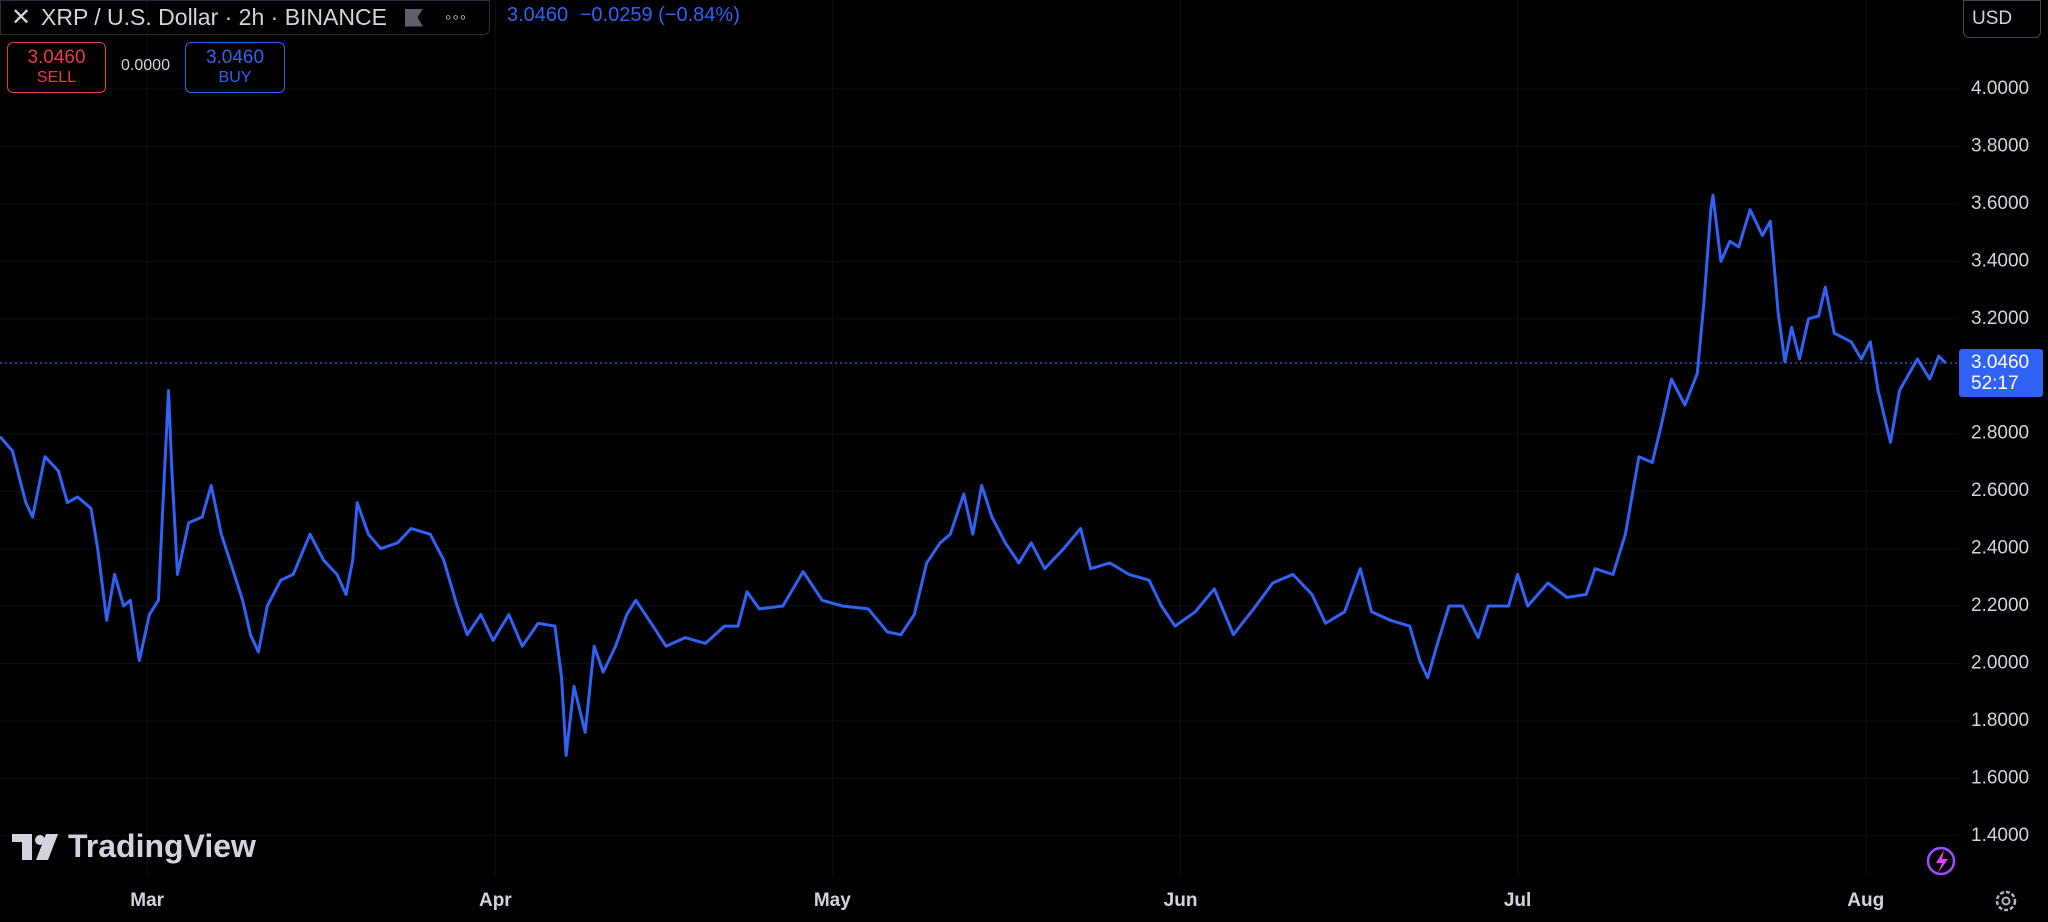  What do you see at coordinates (2000, 318) in the screenshot?
I see `y-tick-label: 3.2000` at bounding box center [2000, 318].